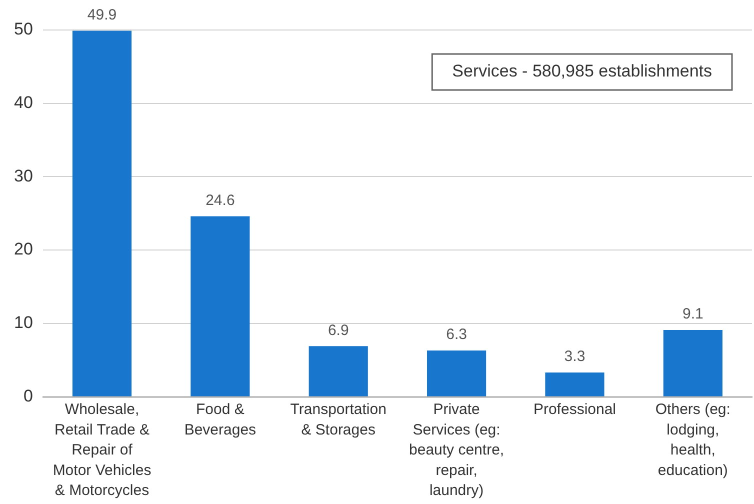 The height and width of the screenshot is (504, 754). Describe the element at coordinates (23, 249) in the screenshot. I see `y-tick-label: 20` at that location.